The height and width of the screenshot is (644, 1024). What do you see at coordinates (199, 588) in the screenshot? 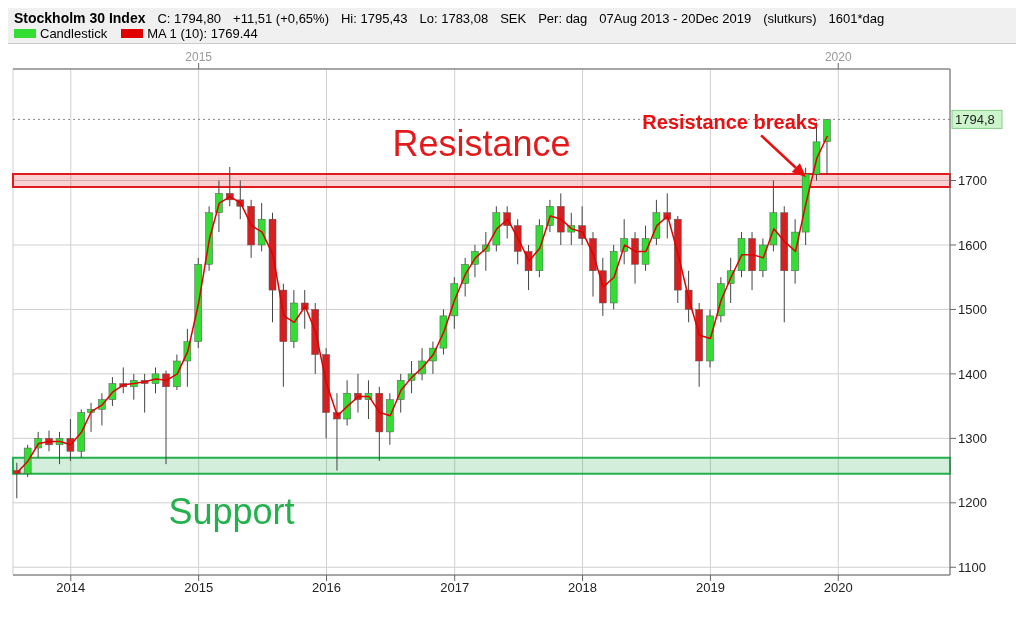
I see `x-tick-label: 2015` at bounding box center [199, 588].